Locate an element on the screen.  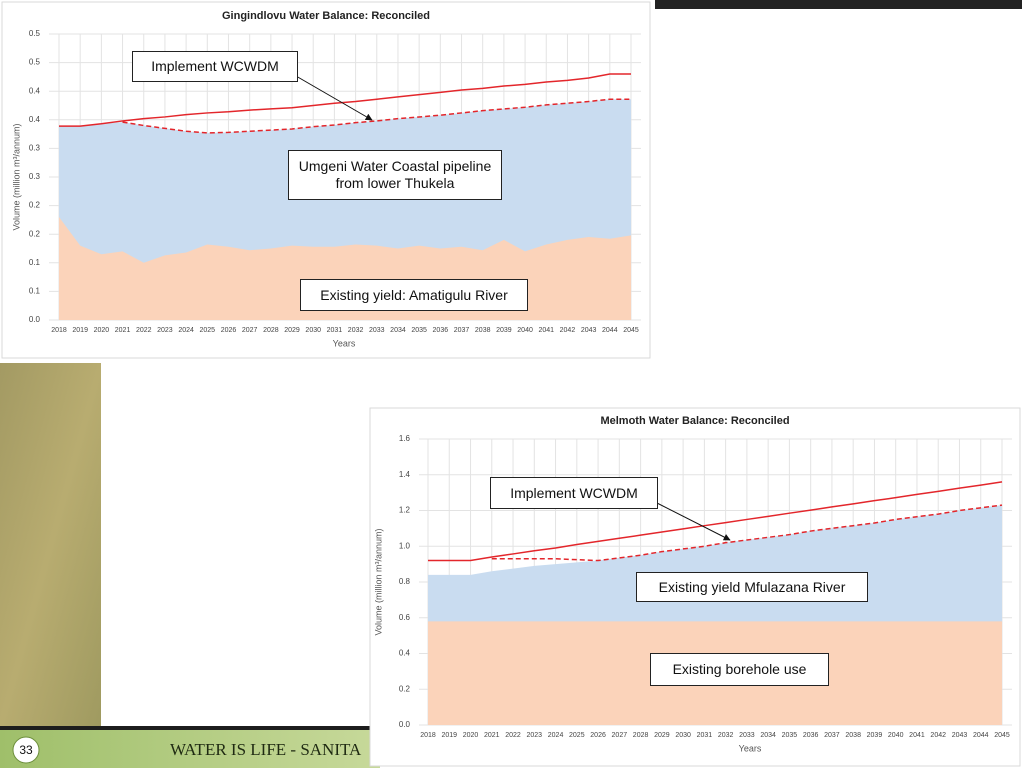
page-number: 33 is located at coordinates (26, 750).